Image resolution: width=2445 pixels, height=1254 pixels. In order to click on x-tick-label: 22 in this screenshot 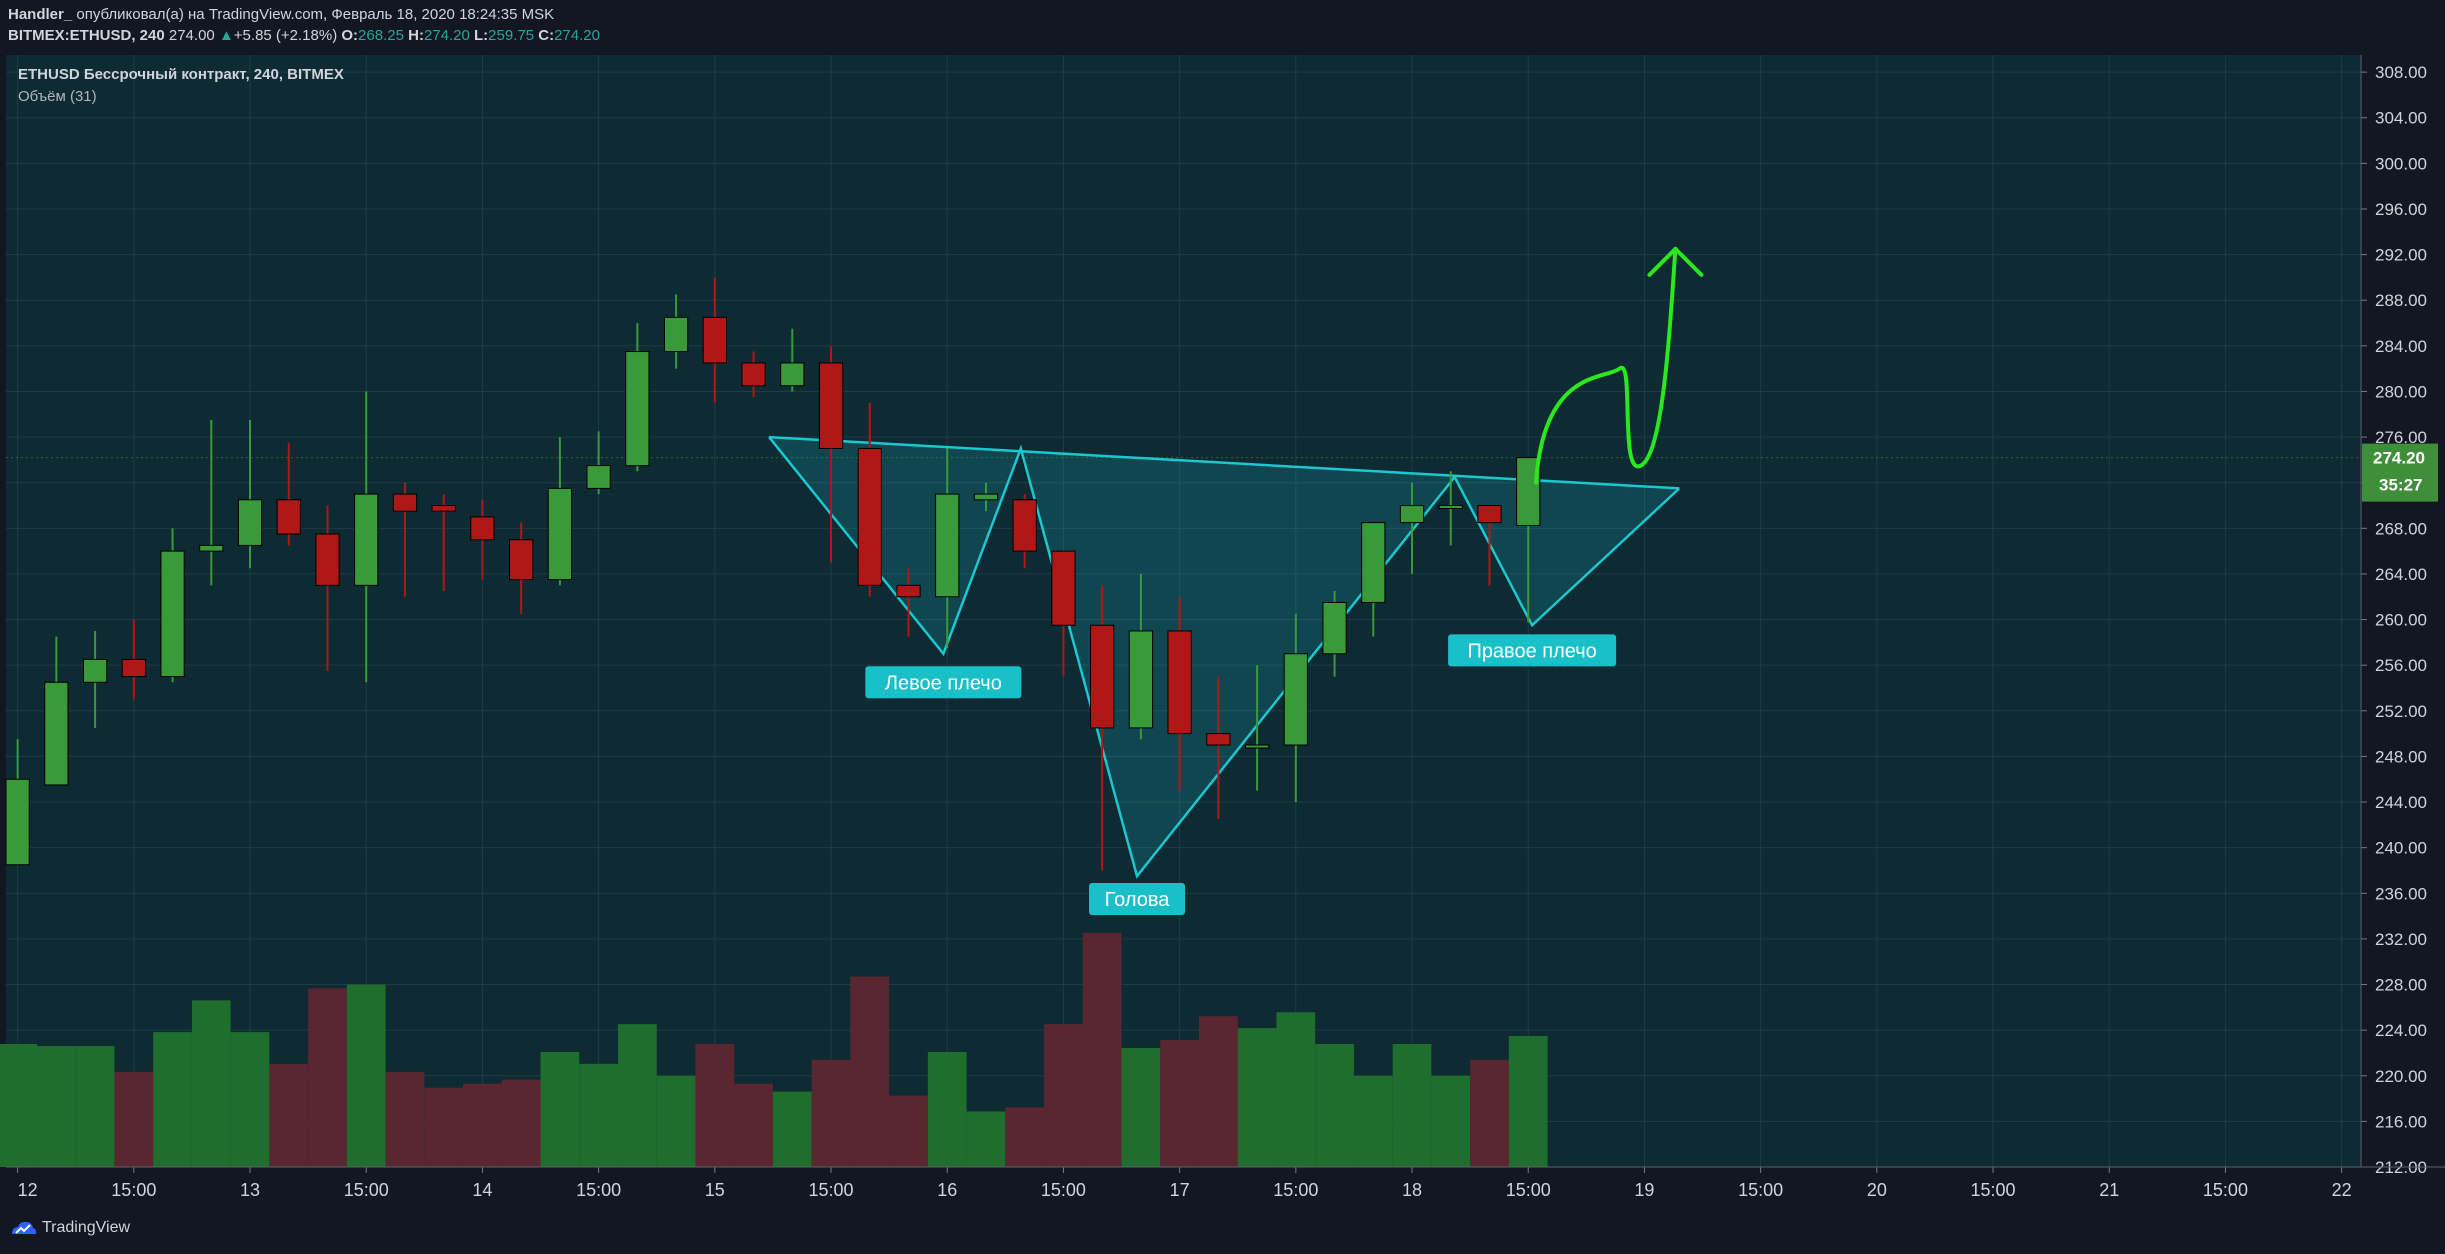, I will do `click(2342, 1190)`.